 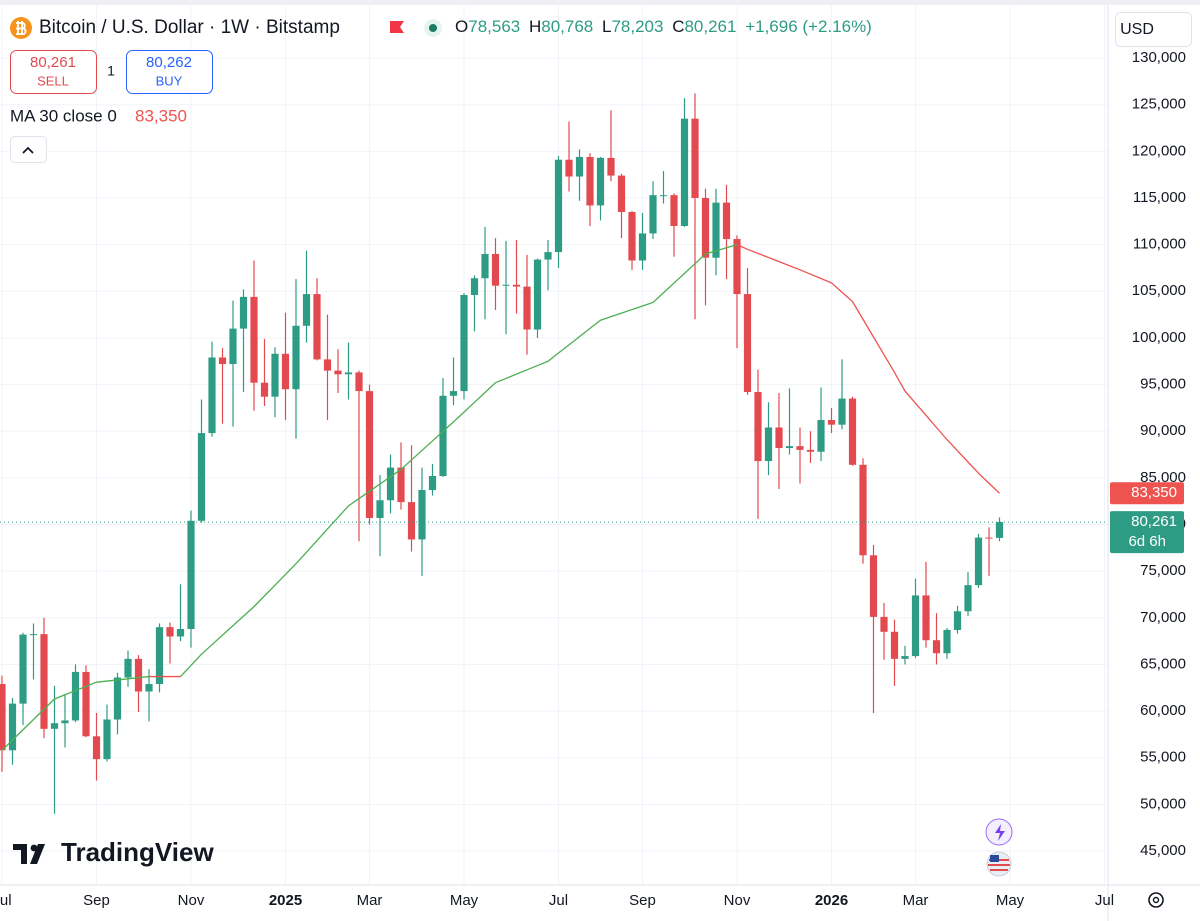 What do you see at coordinates (1156, 900) in the screenshot?
I see `settings-icon` at bounding box center [1156, 900].